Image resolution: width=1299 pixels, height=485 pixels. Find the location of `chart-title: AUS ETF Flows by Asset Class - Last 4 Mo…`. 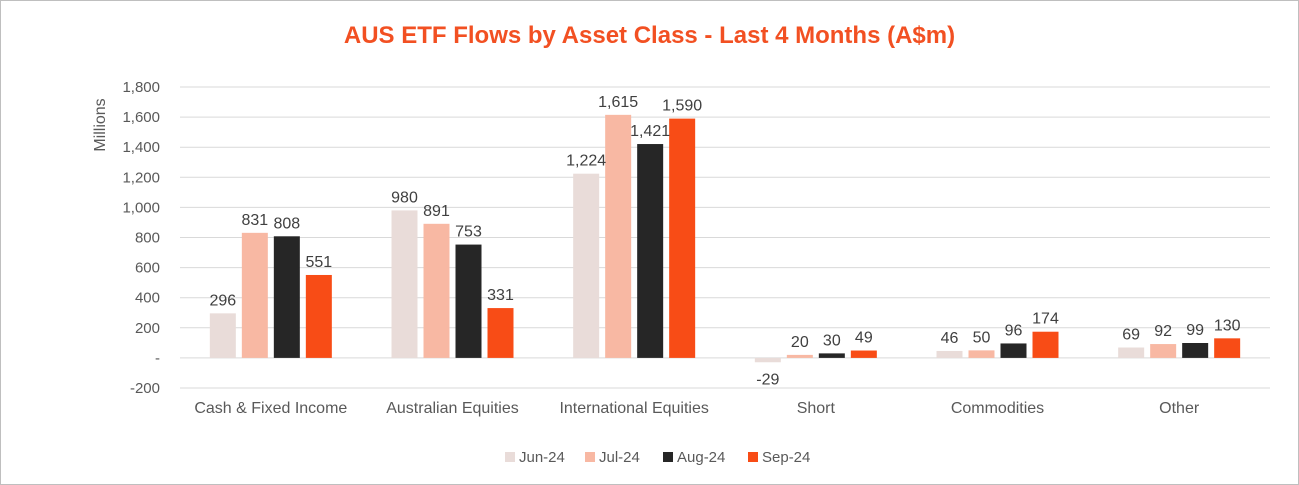

chart-title: AUS ETF Flows by Asset Class - Last 4 Mo… is located at coordinates (649, 35).